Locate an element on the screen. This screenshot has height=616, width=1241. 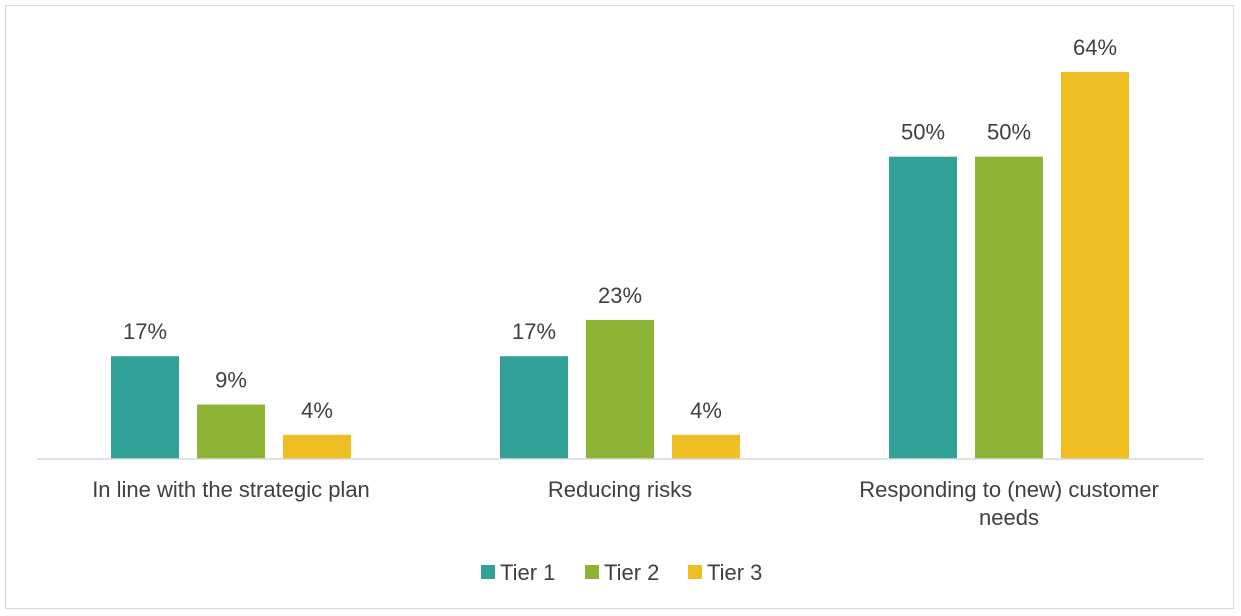
data-label-tier-3-cat-2: 4% is located at coordinates (706, 410).